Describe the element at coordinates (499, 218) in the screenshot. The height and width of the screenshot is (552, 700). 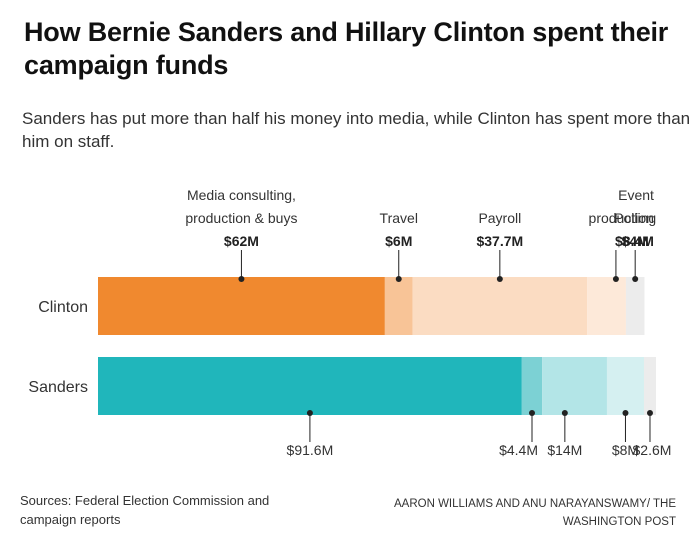
I see `category-label: Payroll` at that location.